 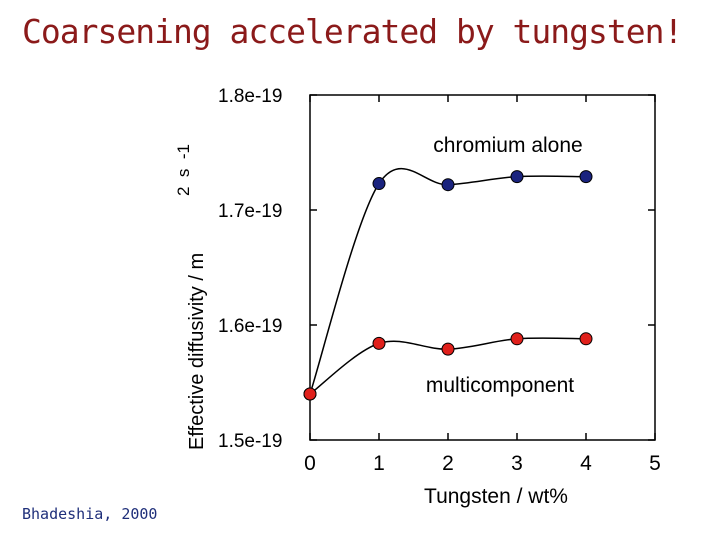 I want to click on series-label: chromium alone, so click(x=507, y=145).